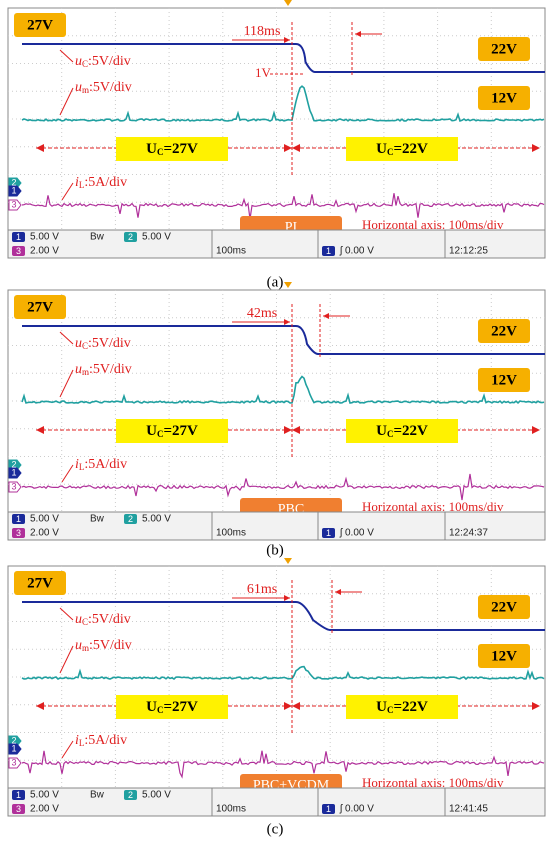  I want to click on clock: 12:12:25, so click(468, 251).